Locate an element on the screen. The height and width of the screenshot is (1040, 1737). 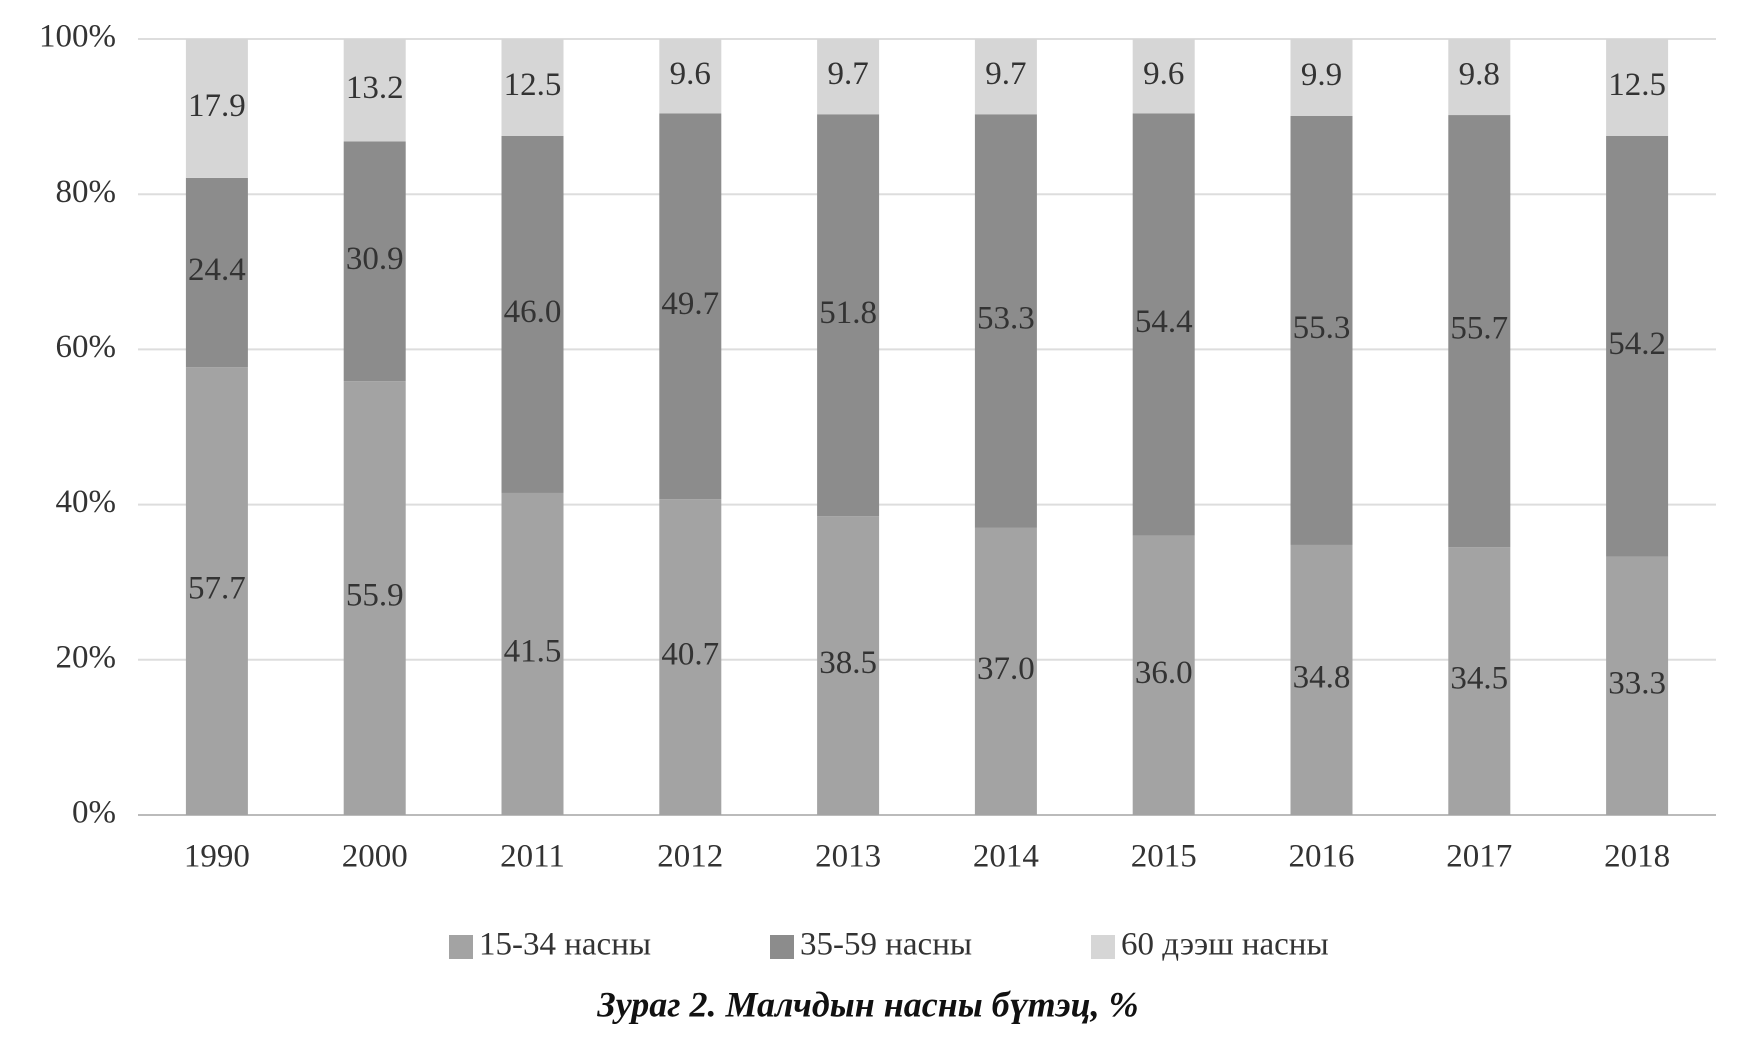
x-tick-label: 2013 is located at coordinates (848, 857).